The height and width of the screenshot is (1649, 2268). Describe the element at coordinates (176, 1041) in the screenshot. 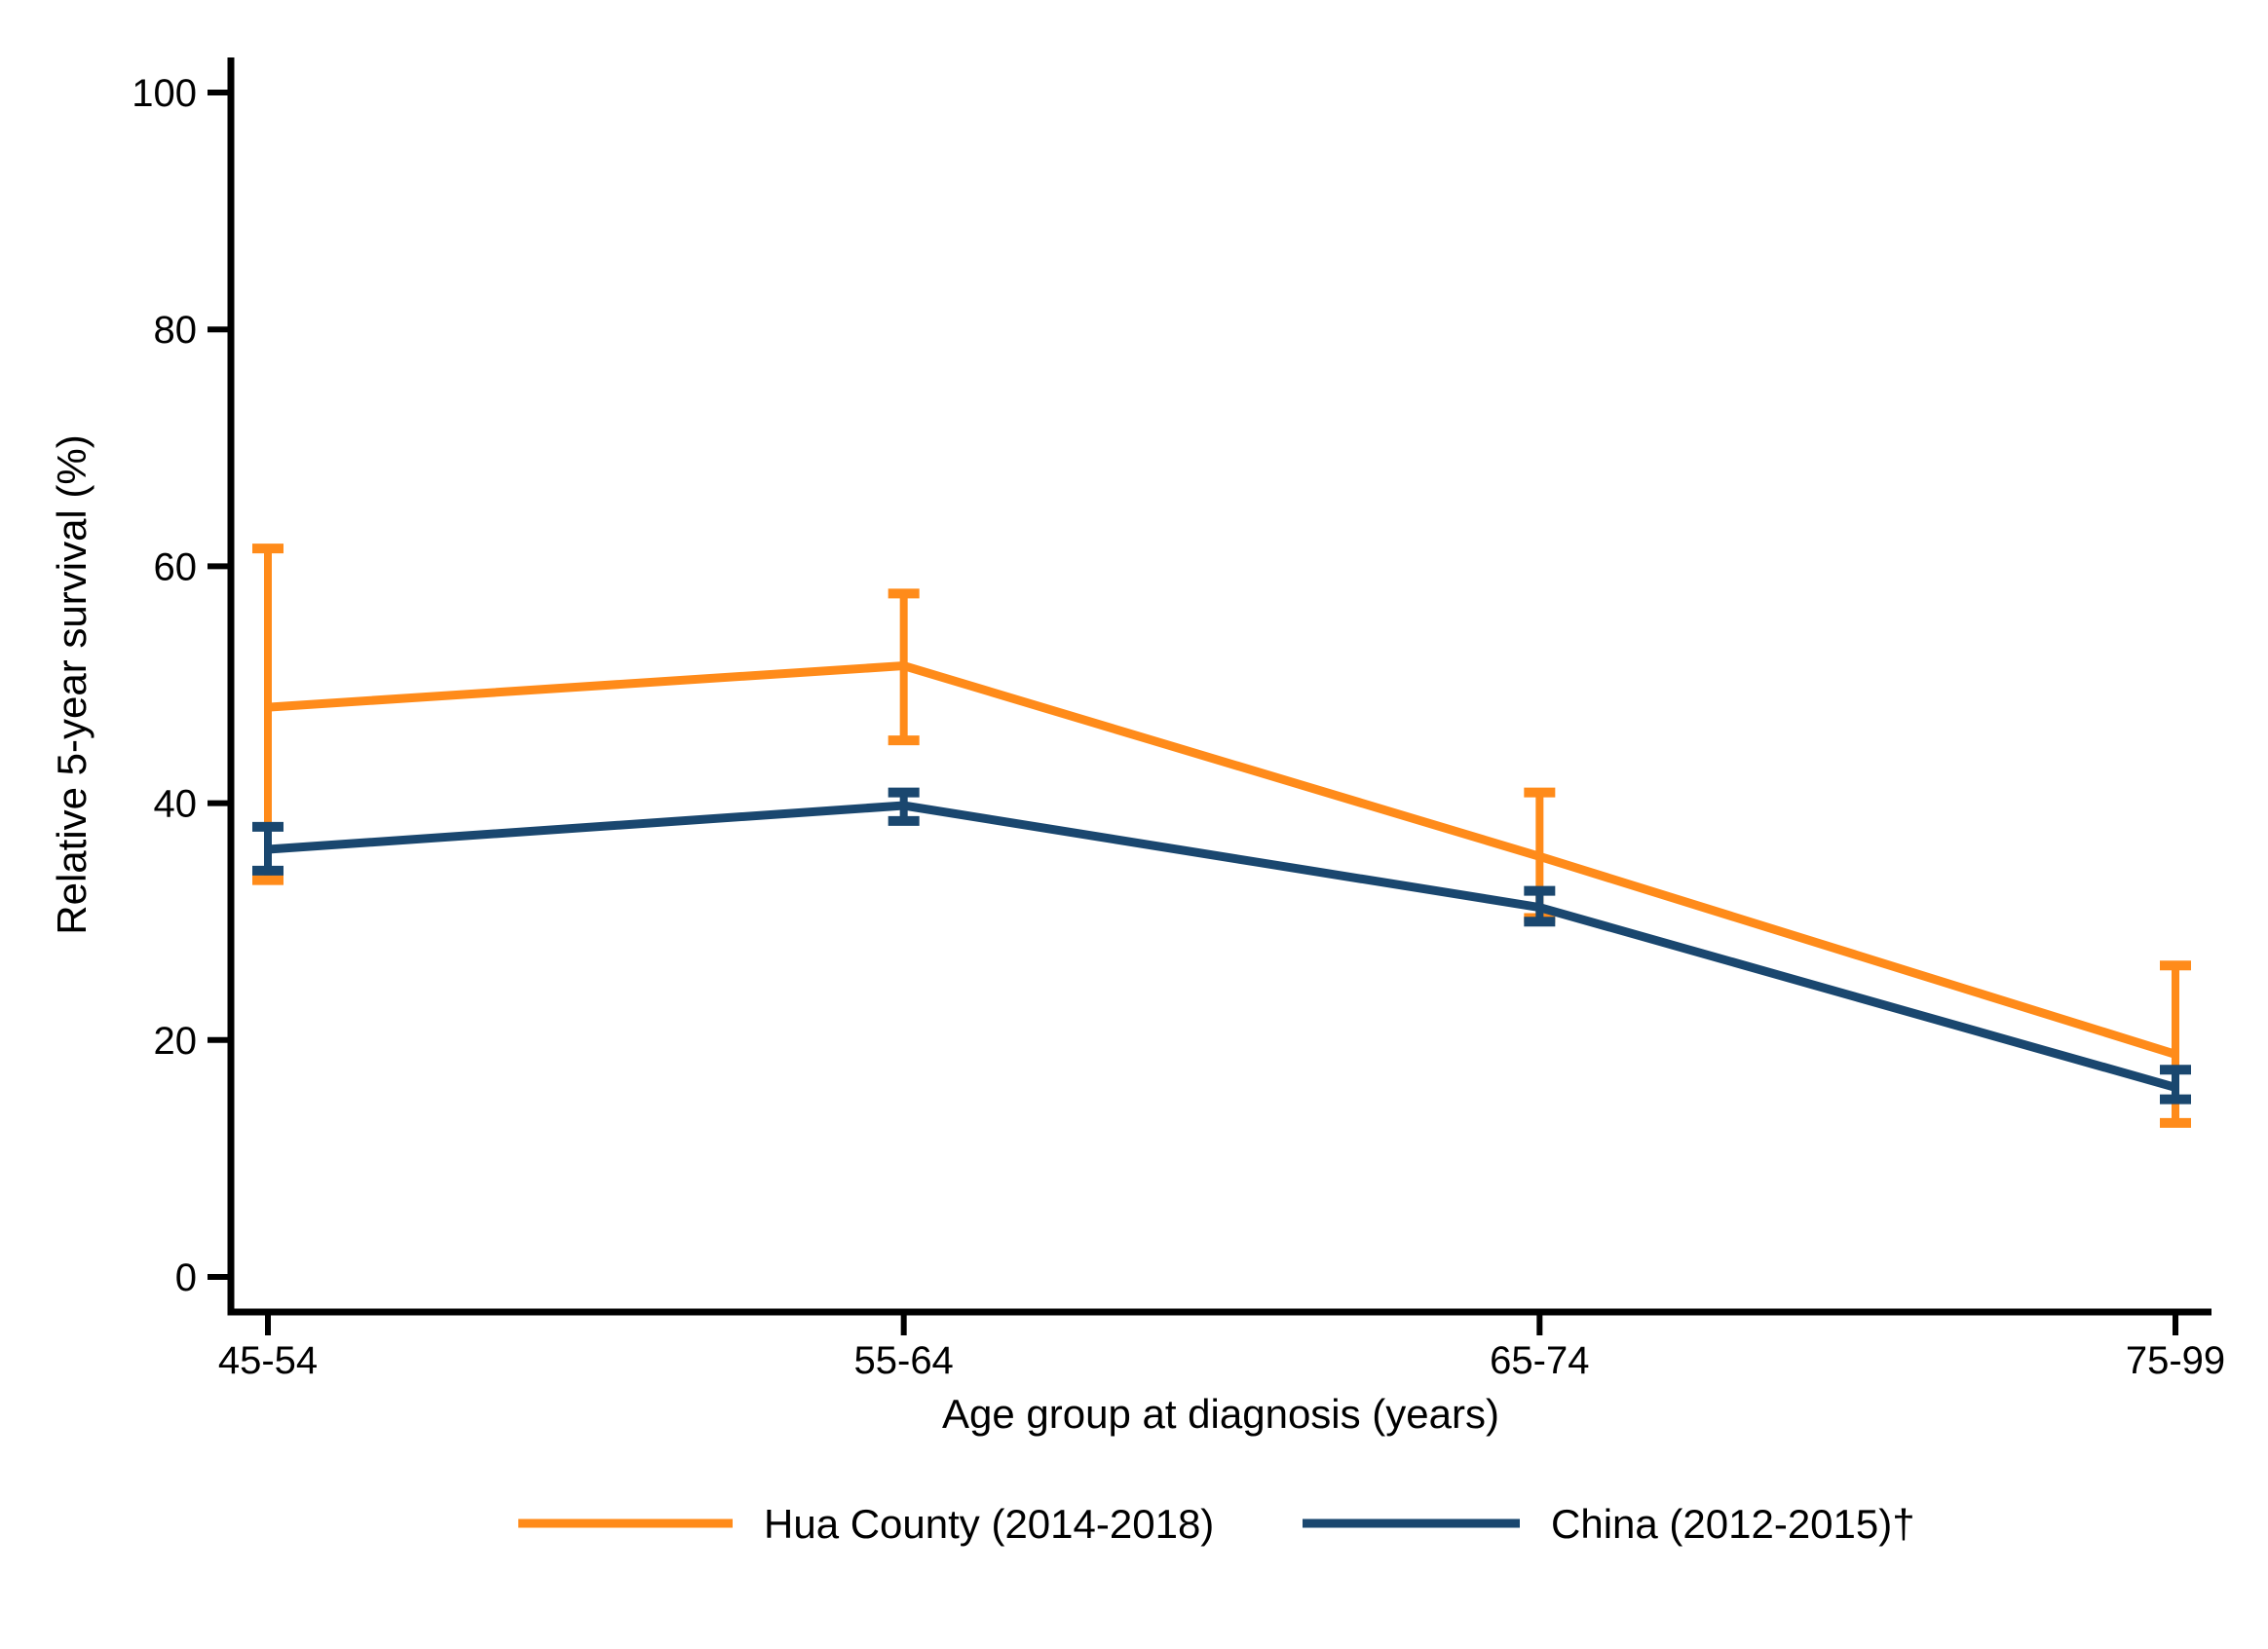

I see `y-tick-label: 20` at that location.